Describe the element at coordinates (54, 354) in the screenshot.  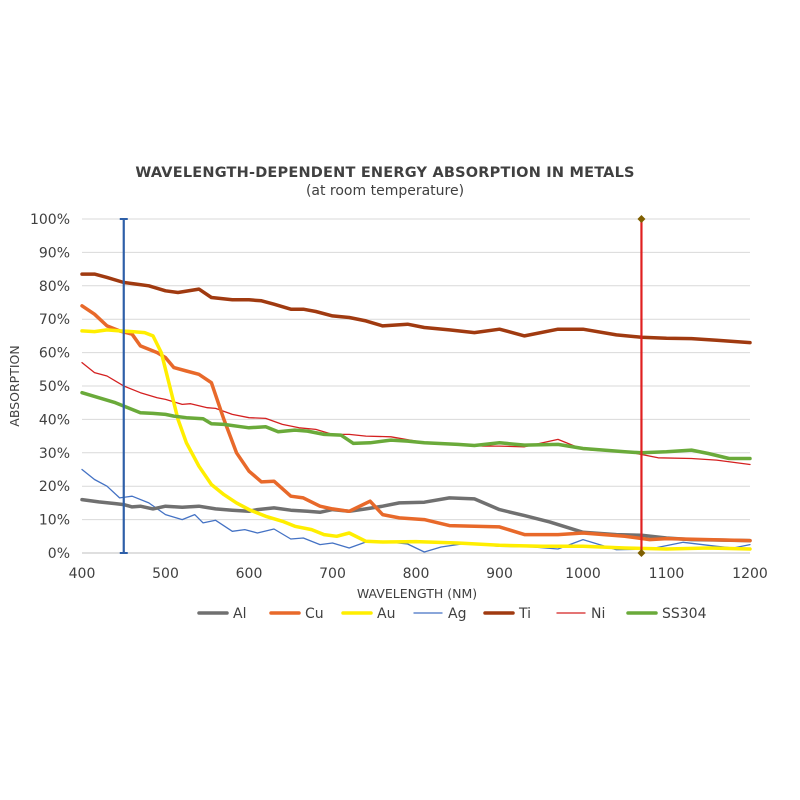
I see `y-tick-label: 60%` at that location.